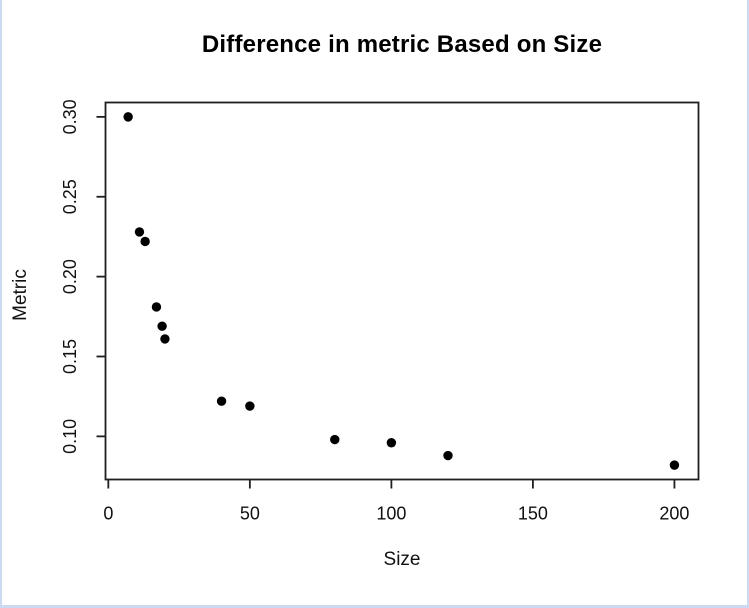 The height and width of the screenshot is (608, 749). I want to click on y-tick-label: 0.25, so click(70, 196).